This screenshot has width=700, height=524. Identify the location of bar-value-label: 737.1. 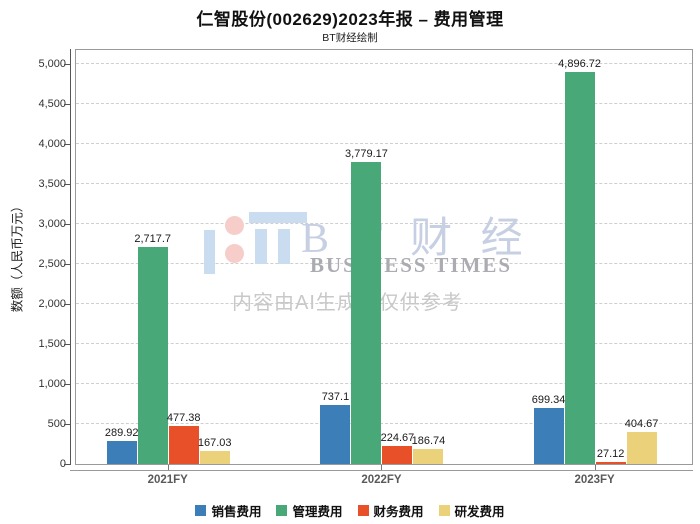
(335, 397).